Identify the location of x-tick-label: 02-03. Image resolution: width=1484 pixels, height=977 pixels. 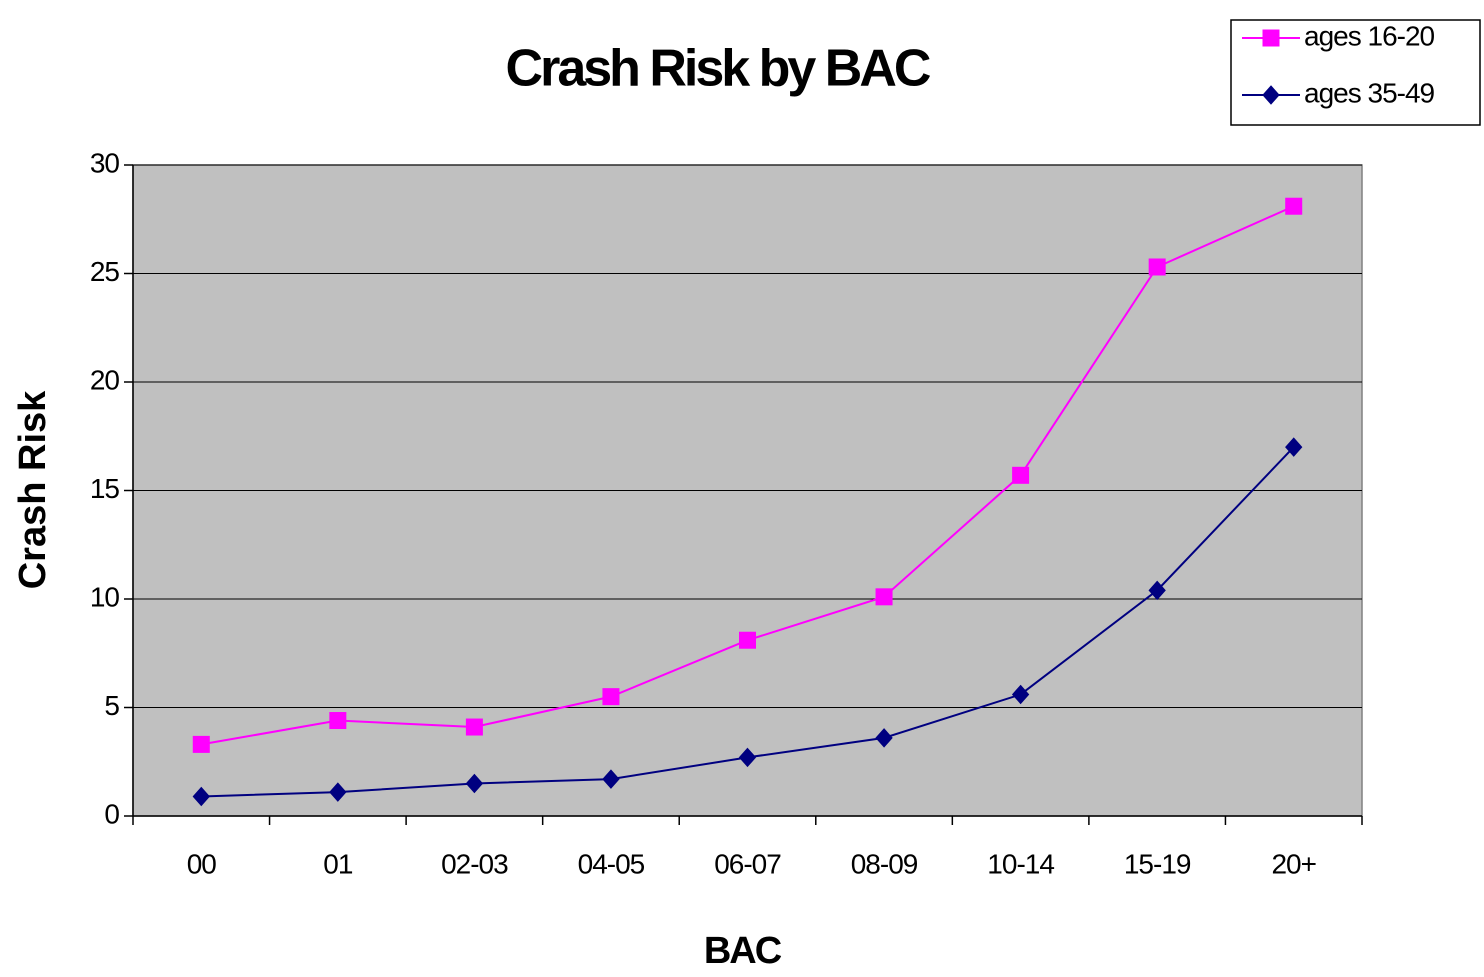
(474, 863).